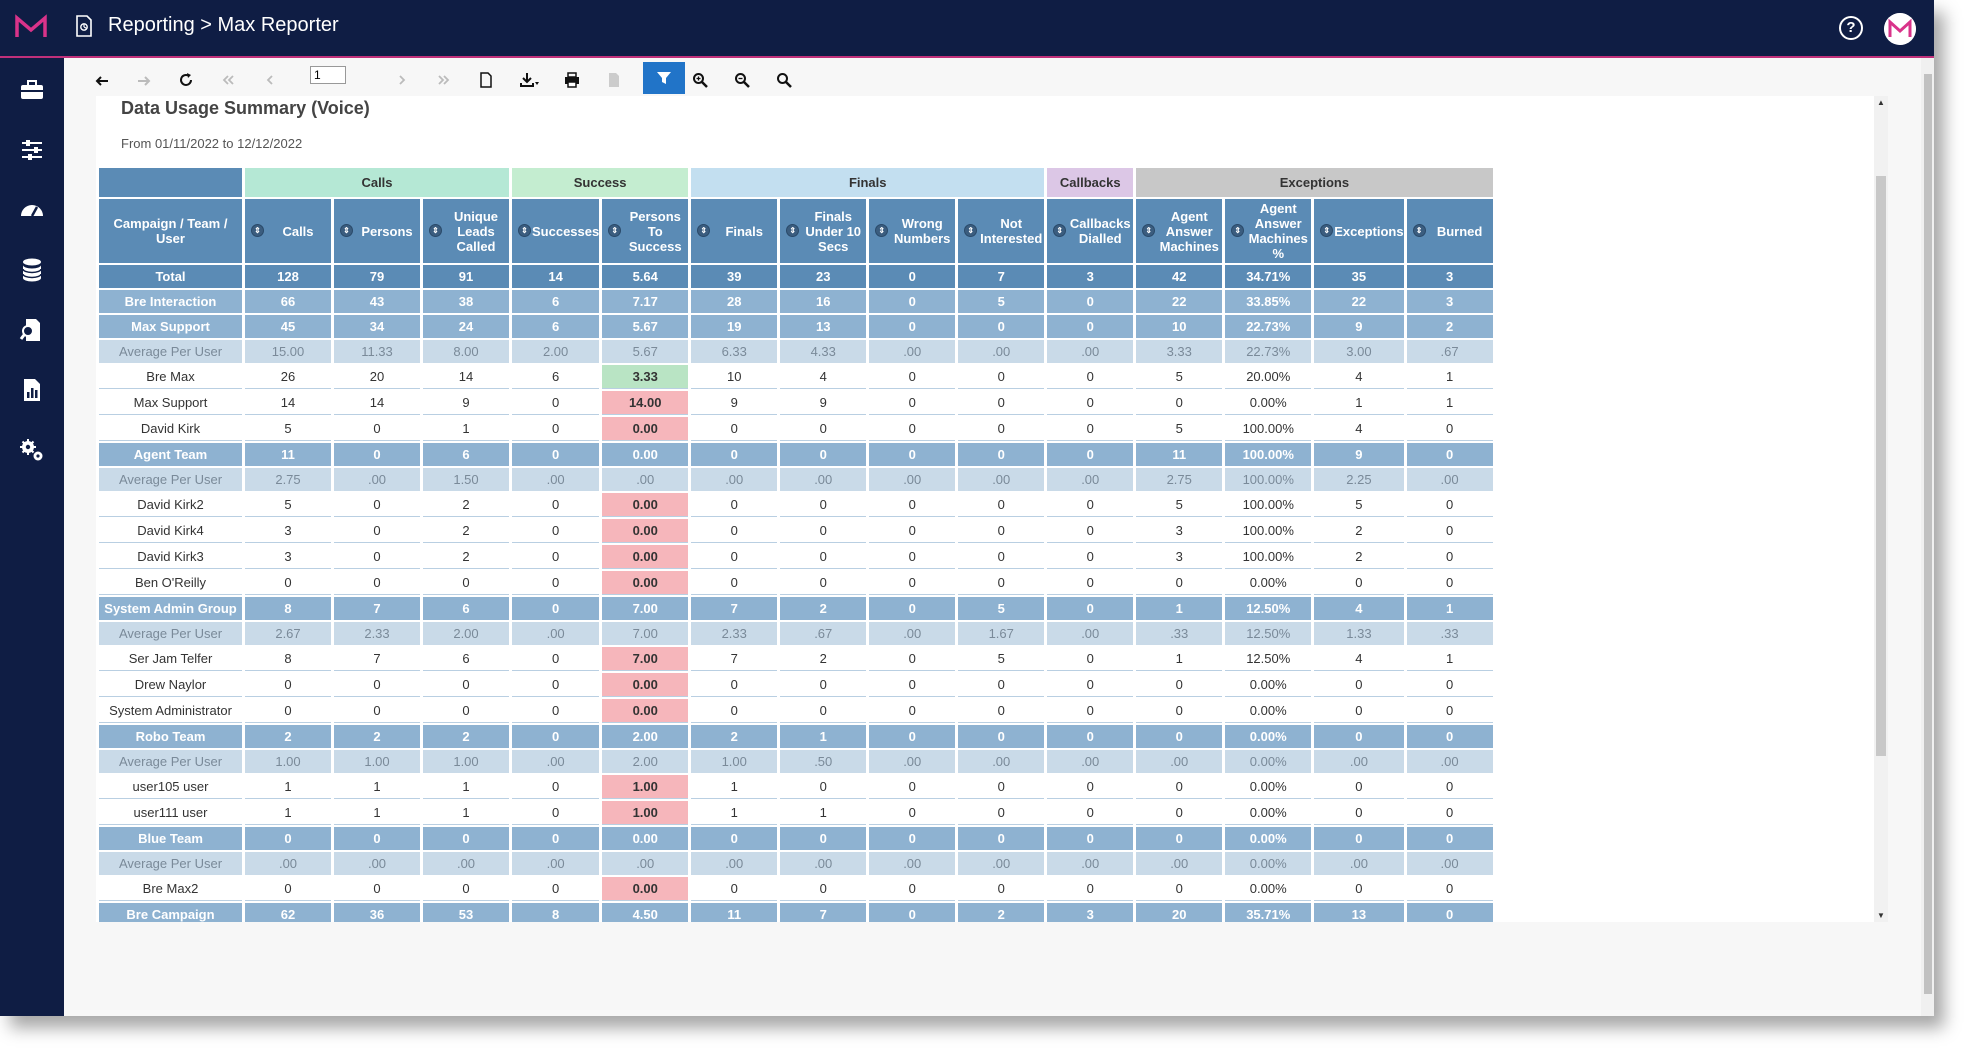 This screenshot has height=1059, width=1970. Describe the element at coordinates (402, 80) in the screenshot. I see `next-page-icon` at that location.